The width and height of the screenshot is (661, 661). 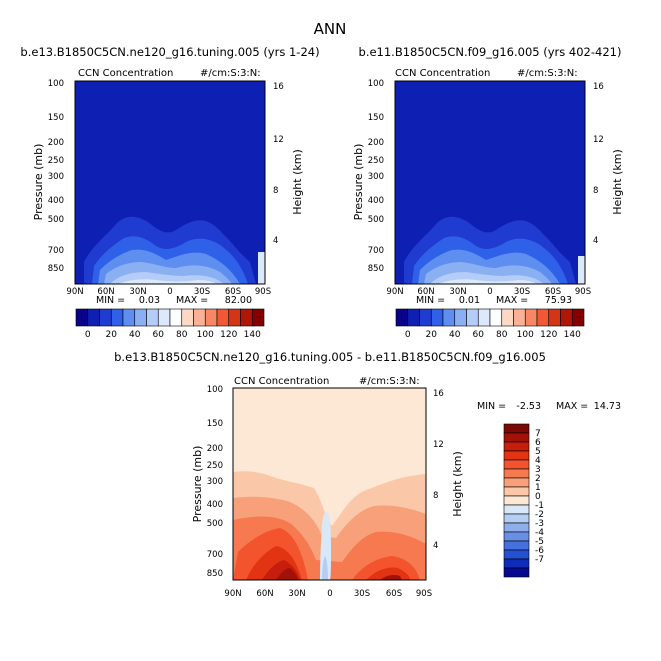 What do you see at coordinates (329, 484) in the screenshot?
I see `panel-3-frame` at bounding box center [329, 484].